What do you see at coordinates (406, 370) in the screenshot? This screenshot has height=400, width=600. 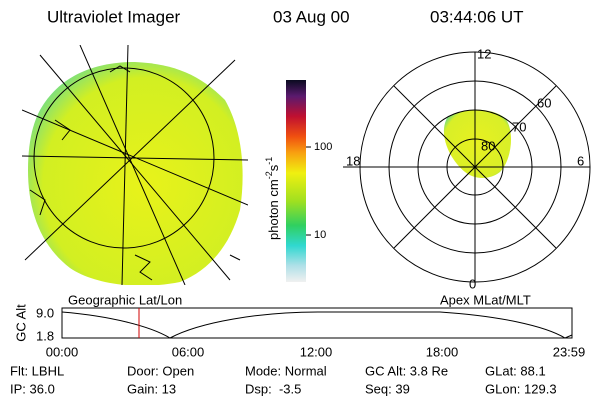 I see `status-field: GC Alt: 3.8 Re` at bounding box center [406, 370].